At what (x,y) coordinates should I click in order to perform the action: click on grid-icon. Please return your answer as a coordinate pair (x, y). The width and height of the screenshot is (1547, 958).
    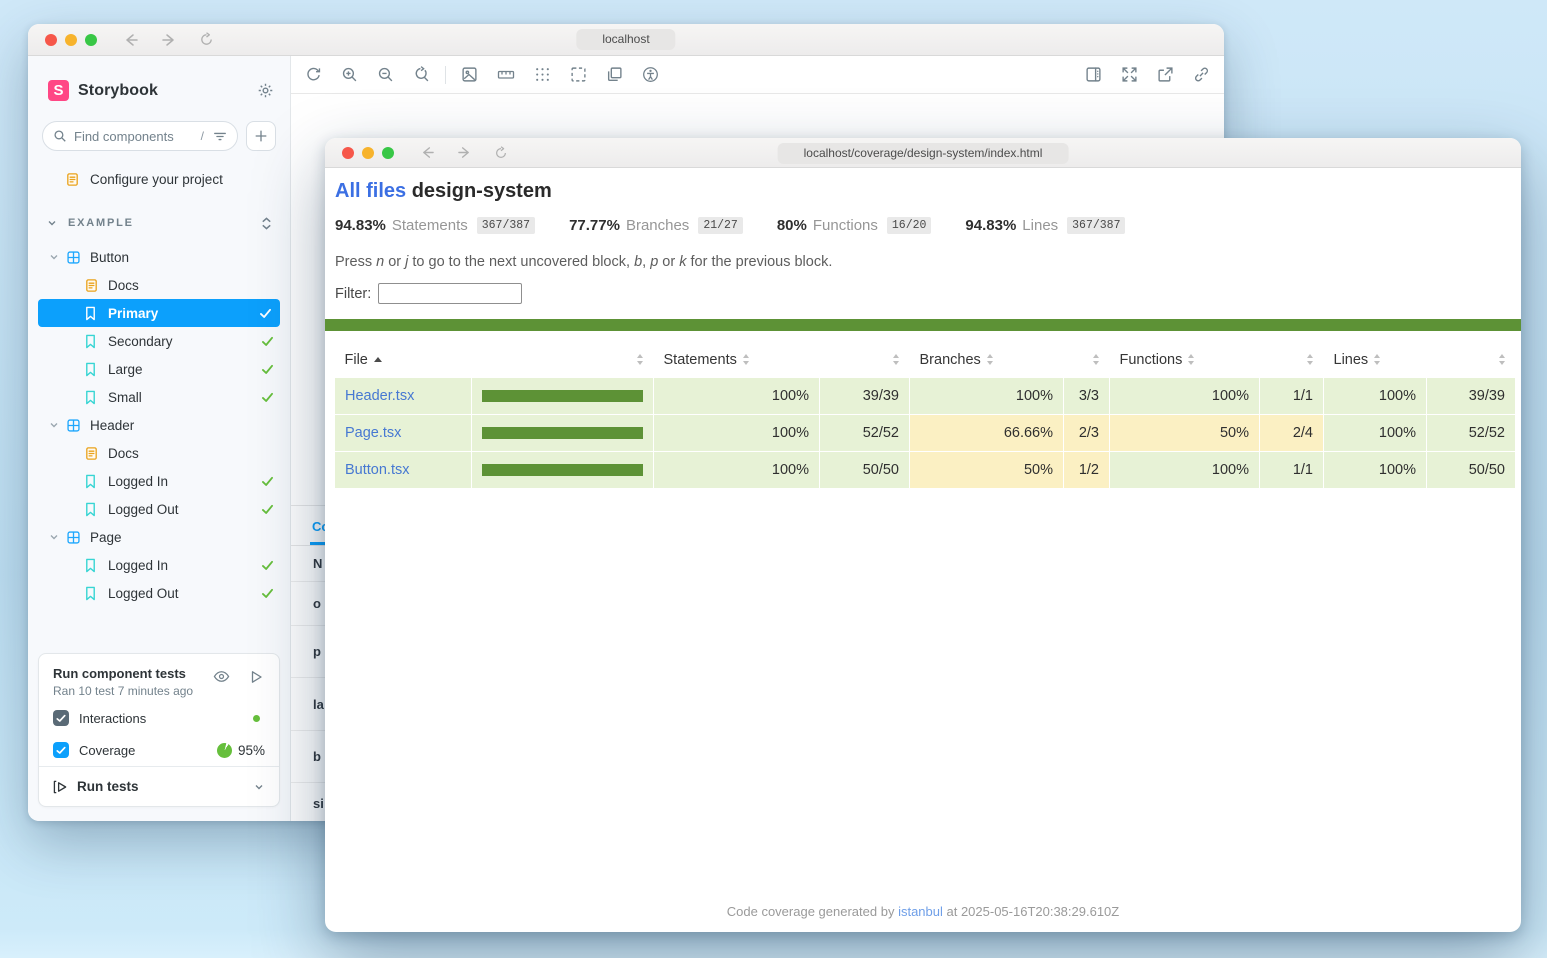
    Looking at the image, I should click on (542, 74).